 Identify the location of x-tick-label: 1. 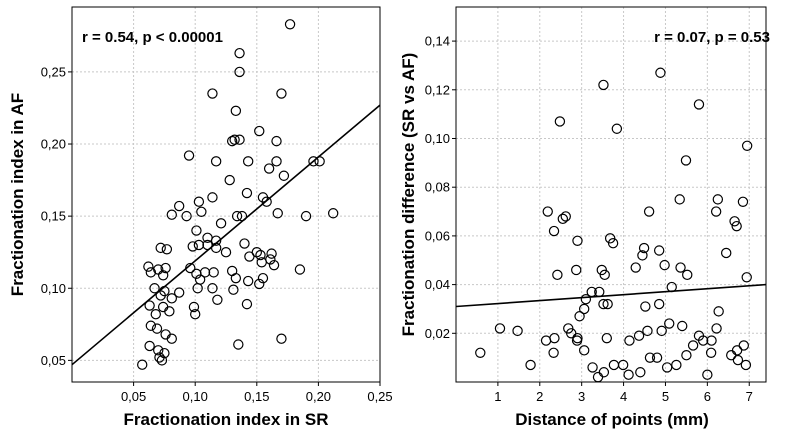
(497, 396).